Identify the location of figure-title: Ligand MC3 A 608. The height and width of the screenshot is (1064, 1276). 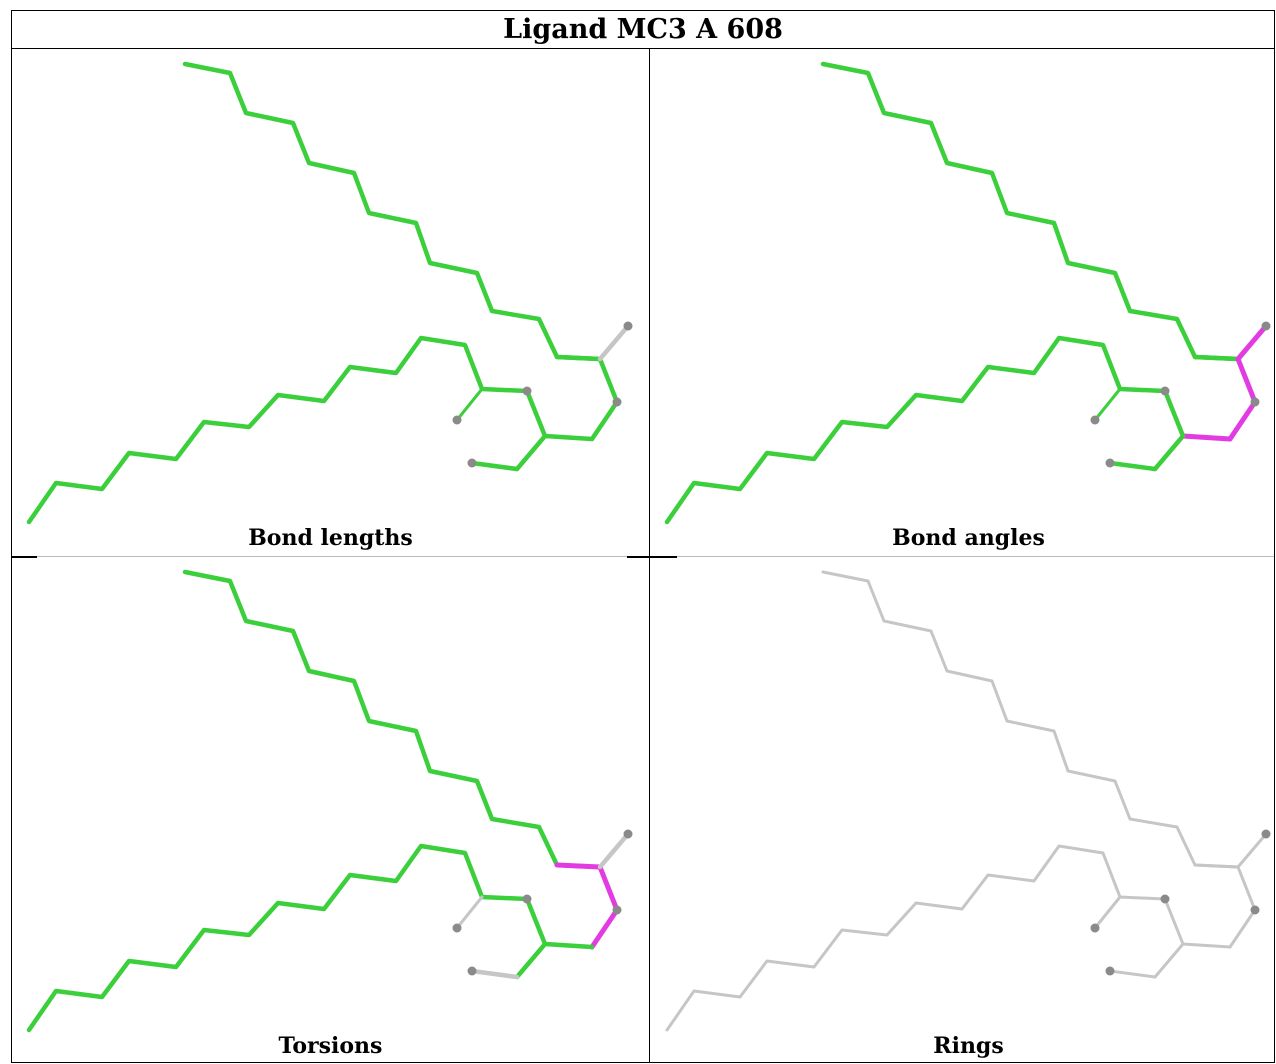
(643, 29).